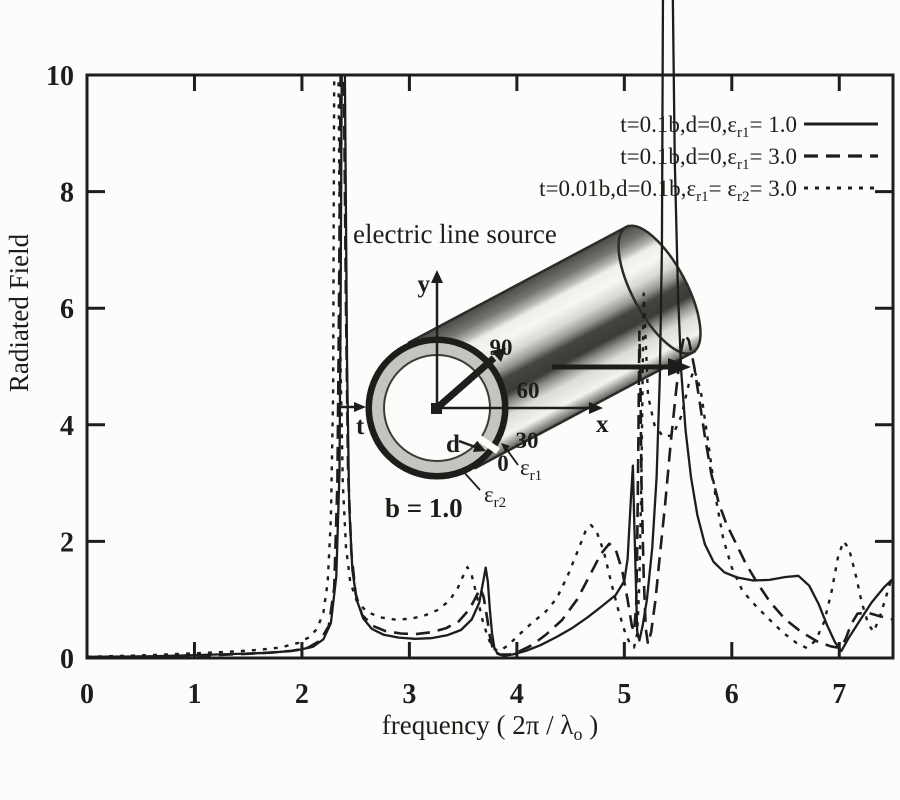  I want to click on legend-label: t=0.1b,d=0,εr1= 1.0, so click(708, 126).